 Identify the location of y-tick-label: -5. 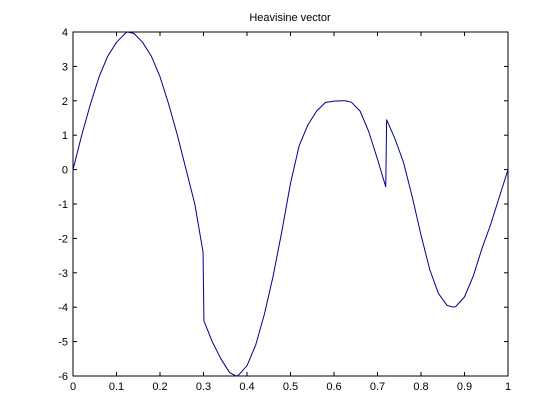
(63, 343).